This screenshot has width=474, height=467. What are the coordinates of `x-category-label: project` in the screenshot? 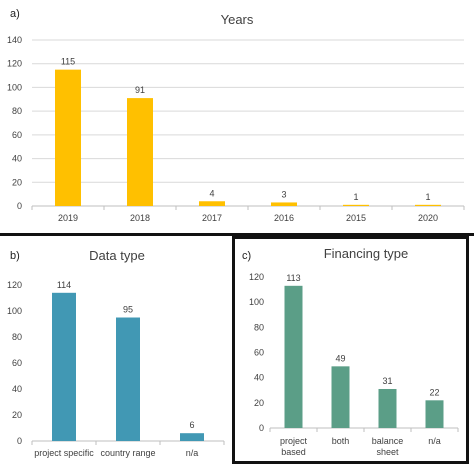 It's located at (294, 441).